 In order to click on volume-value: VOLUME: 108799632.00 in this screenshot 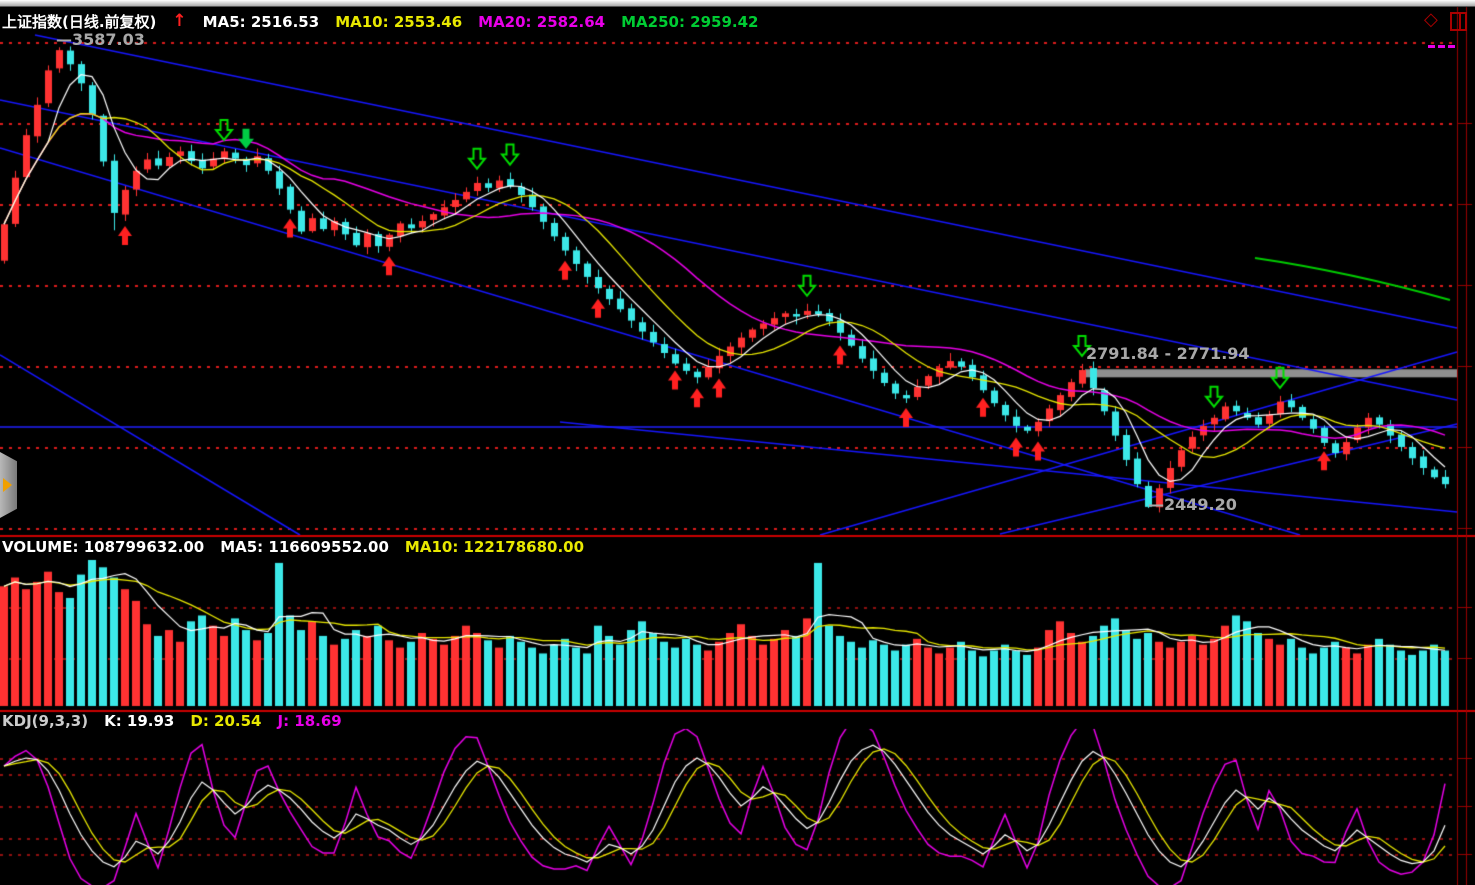, I will do `click(103, 547)`.